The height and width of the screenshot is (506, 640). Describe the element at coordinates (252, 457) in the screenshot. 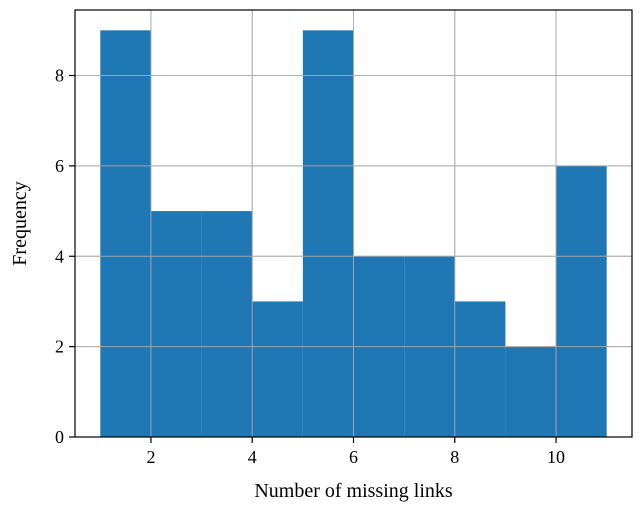

I see `x-tick-label: 4` at that location.